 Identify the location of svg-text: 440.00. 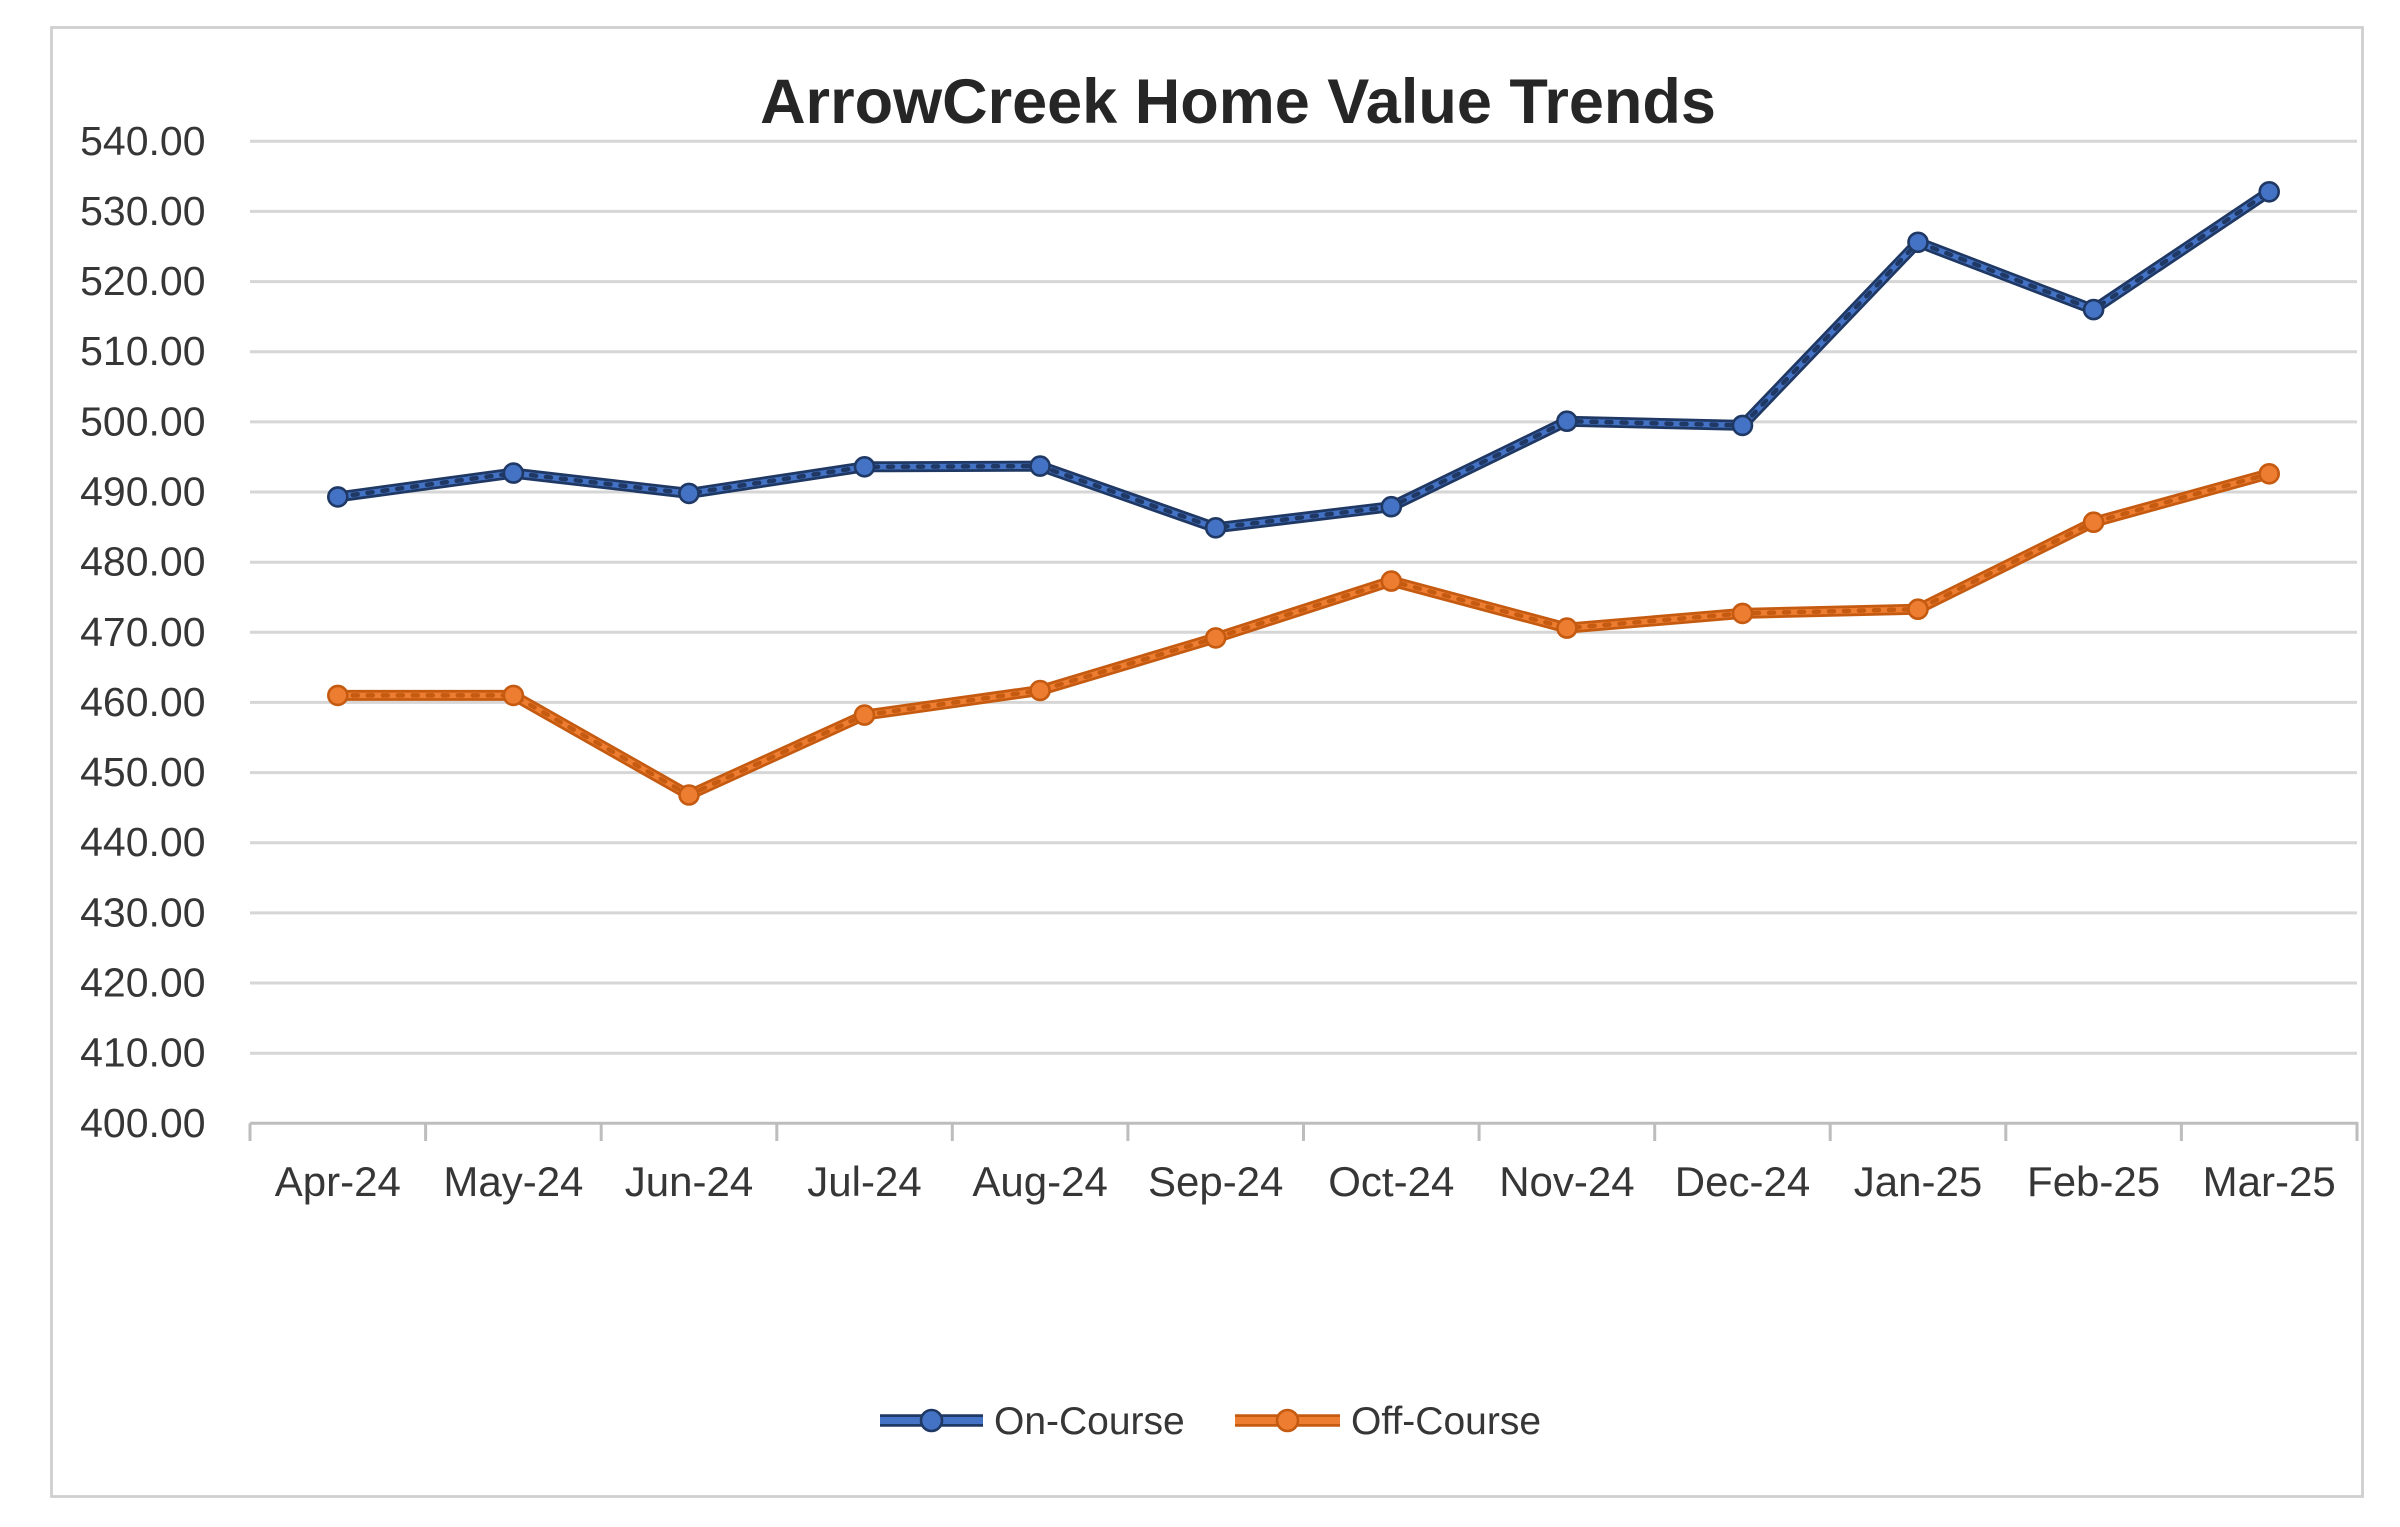
(142, 842).